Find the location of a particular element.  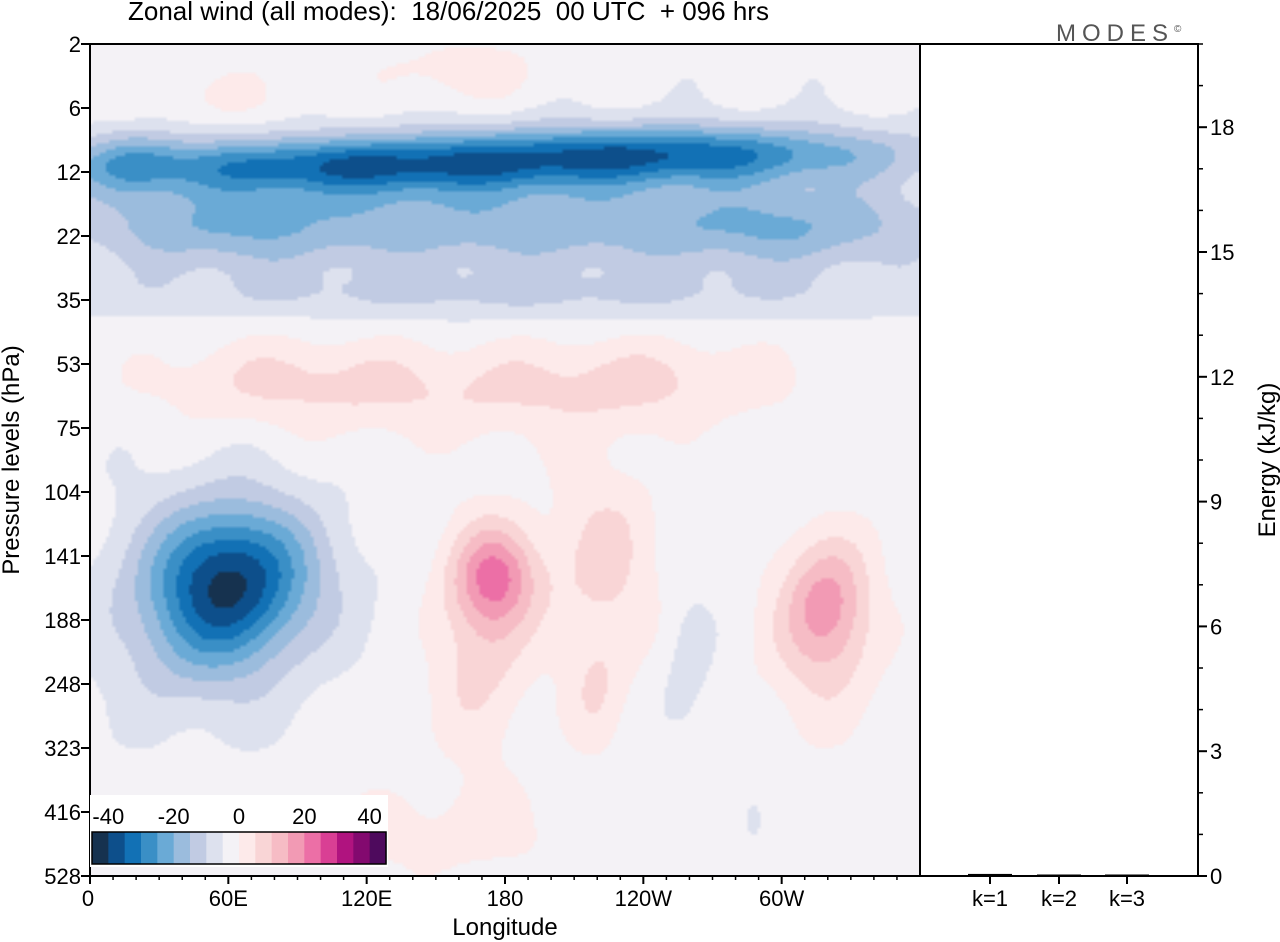

y-tick-label: 2 is located at coordinates (75, 44).